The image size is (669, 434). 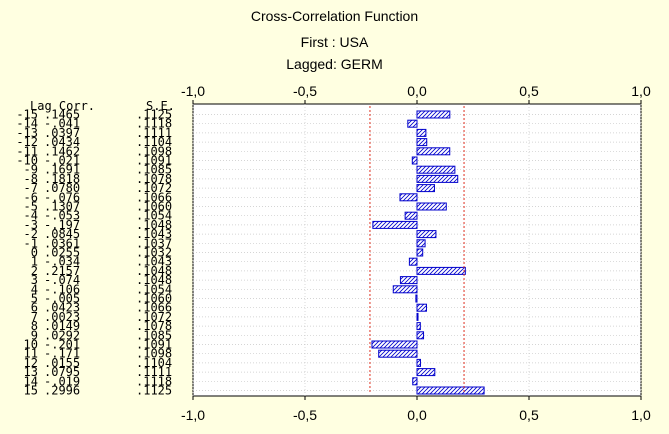 I want to click on lag-label: -11, so click(x=27, y=151).